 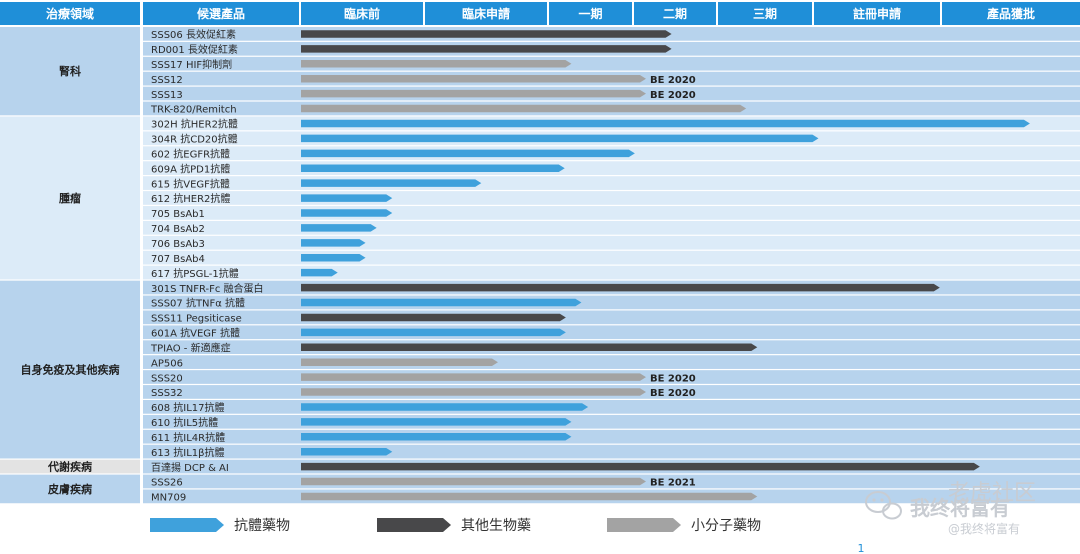 I want to click on wechat-icon, so click(x=883, y=505).